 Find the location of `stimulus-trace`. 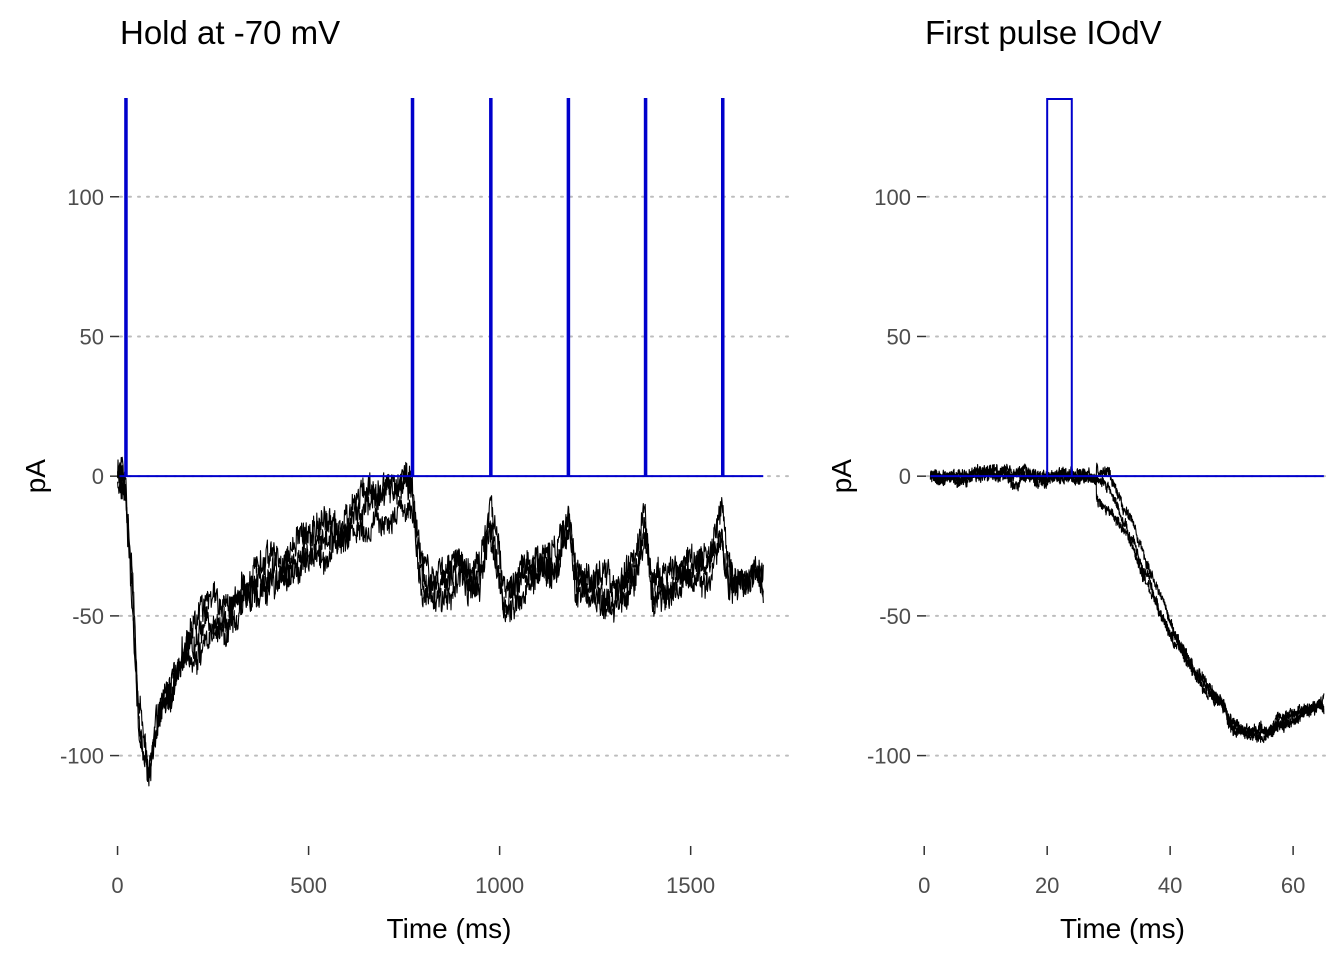

stimulus-trace is located at coordinates (1127, 287).